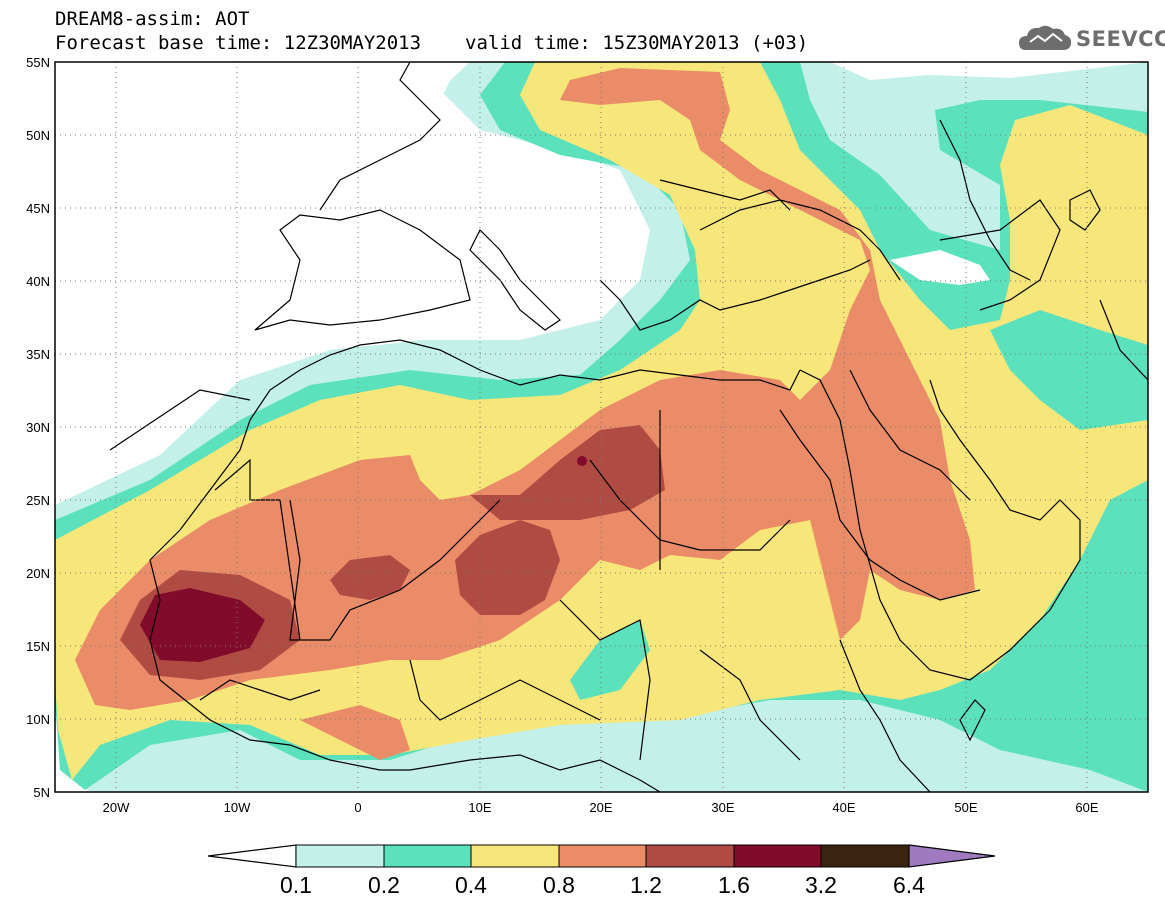 Image resolution: width=1165 pixels, height=905 pixels. What do you see at coordinates (38, 573) in the screenshot?
I see `lat-tick: 20N` at bounding box center [38, 573].